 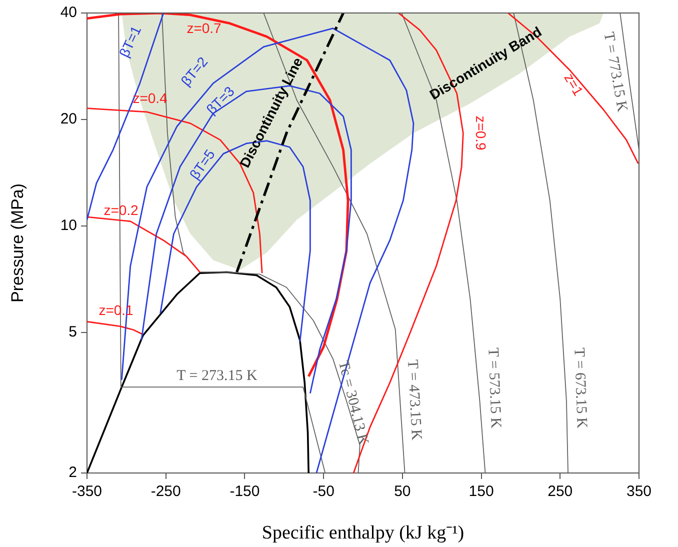 I want to click on text: T = 673.15 K, so click(x=580, y=388).